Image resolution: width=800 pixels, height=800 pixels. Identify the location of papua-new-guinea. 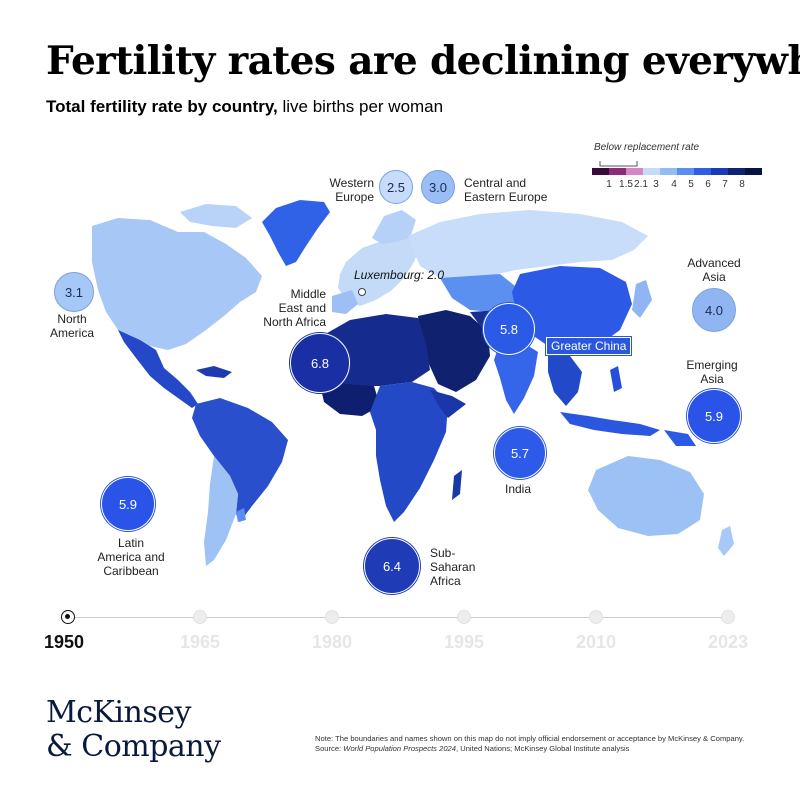
(680, 438).